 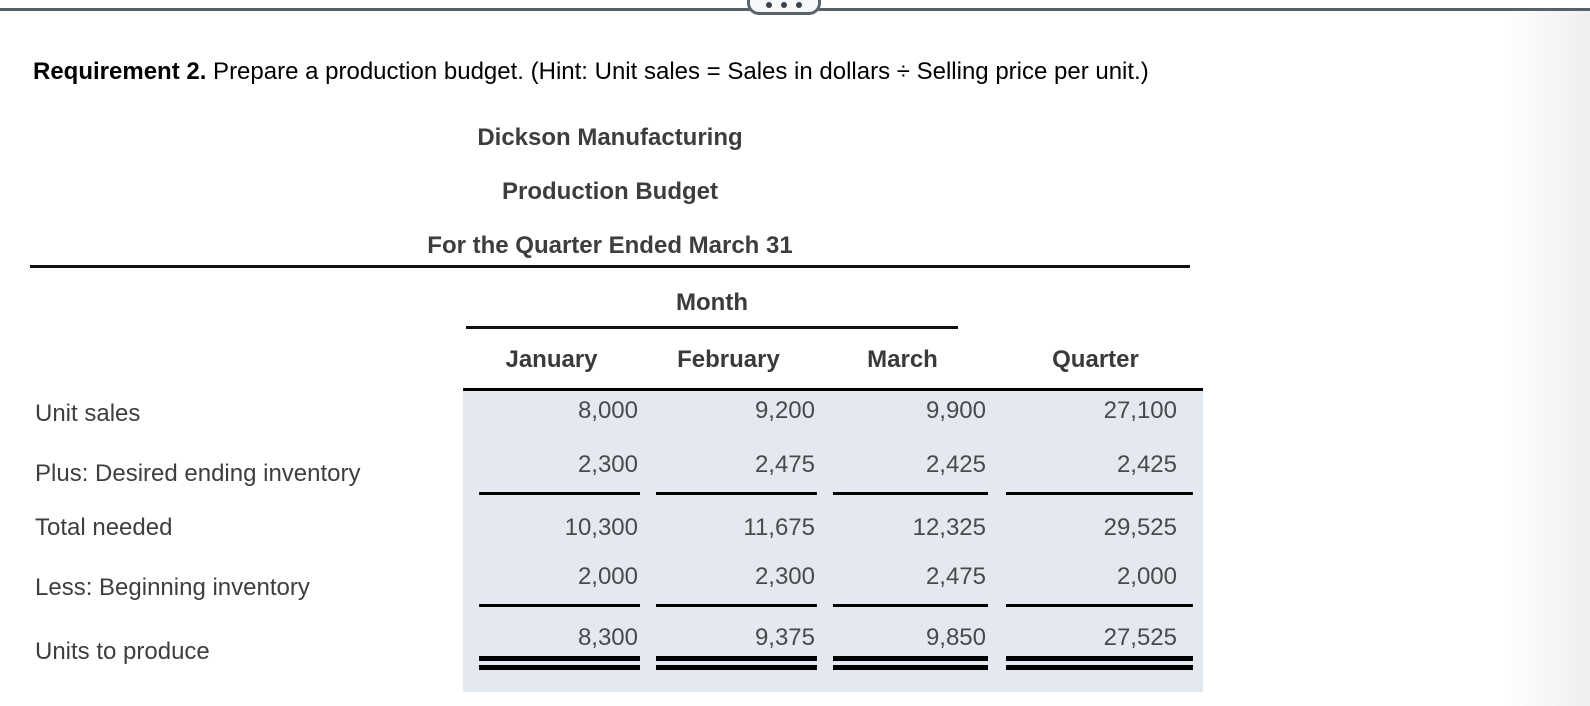 I want to click on cell-ending-inventory-quarter: 2,425, so click(x=1099, y=472).